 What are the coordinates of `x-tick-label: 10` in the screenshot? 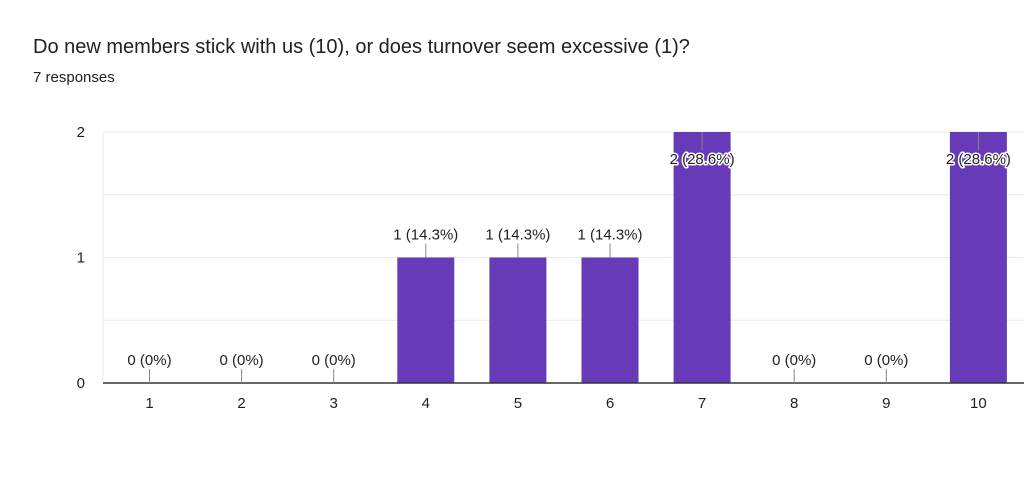 It's located at (978, 403).